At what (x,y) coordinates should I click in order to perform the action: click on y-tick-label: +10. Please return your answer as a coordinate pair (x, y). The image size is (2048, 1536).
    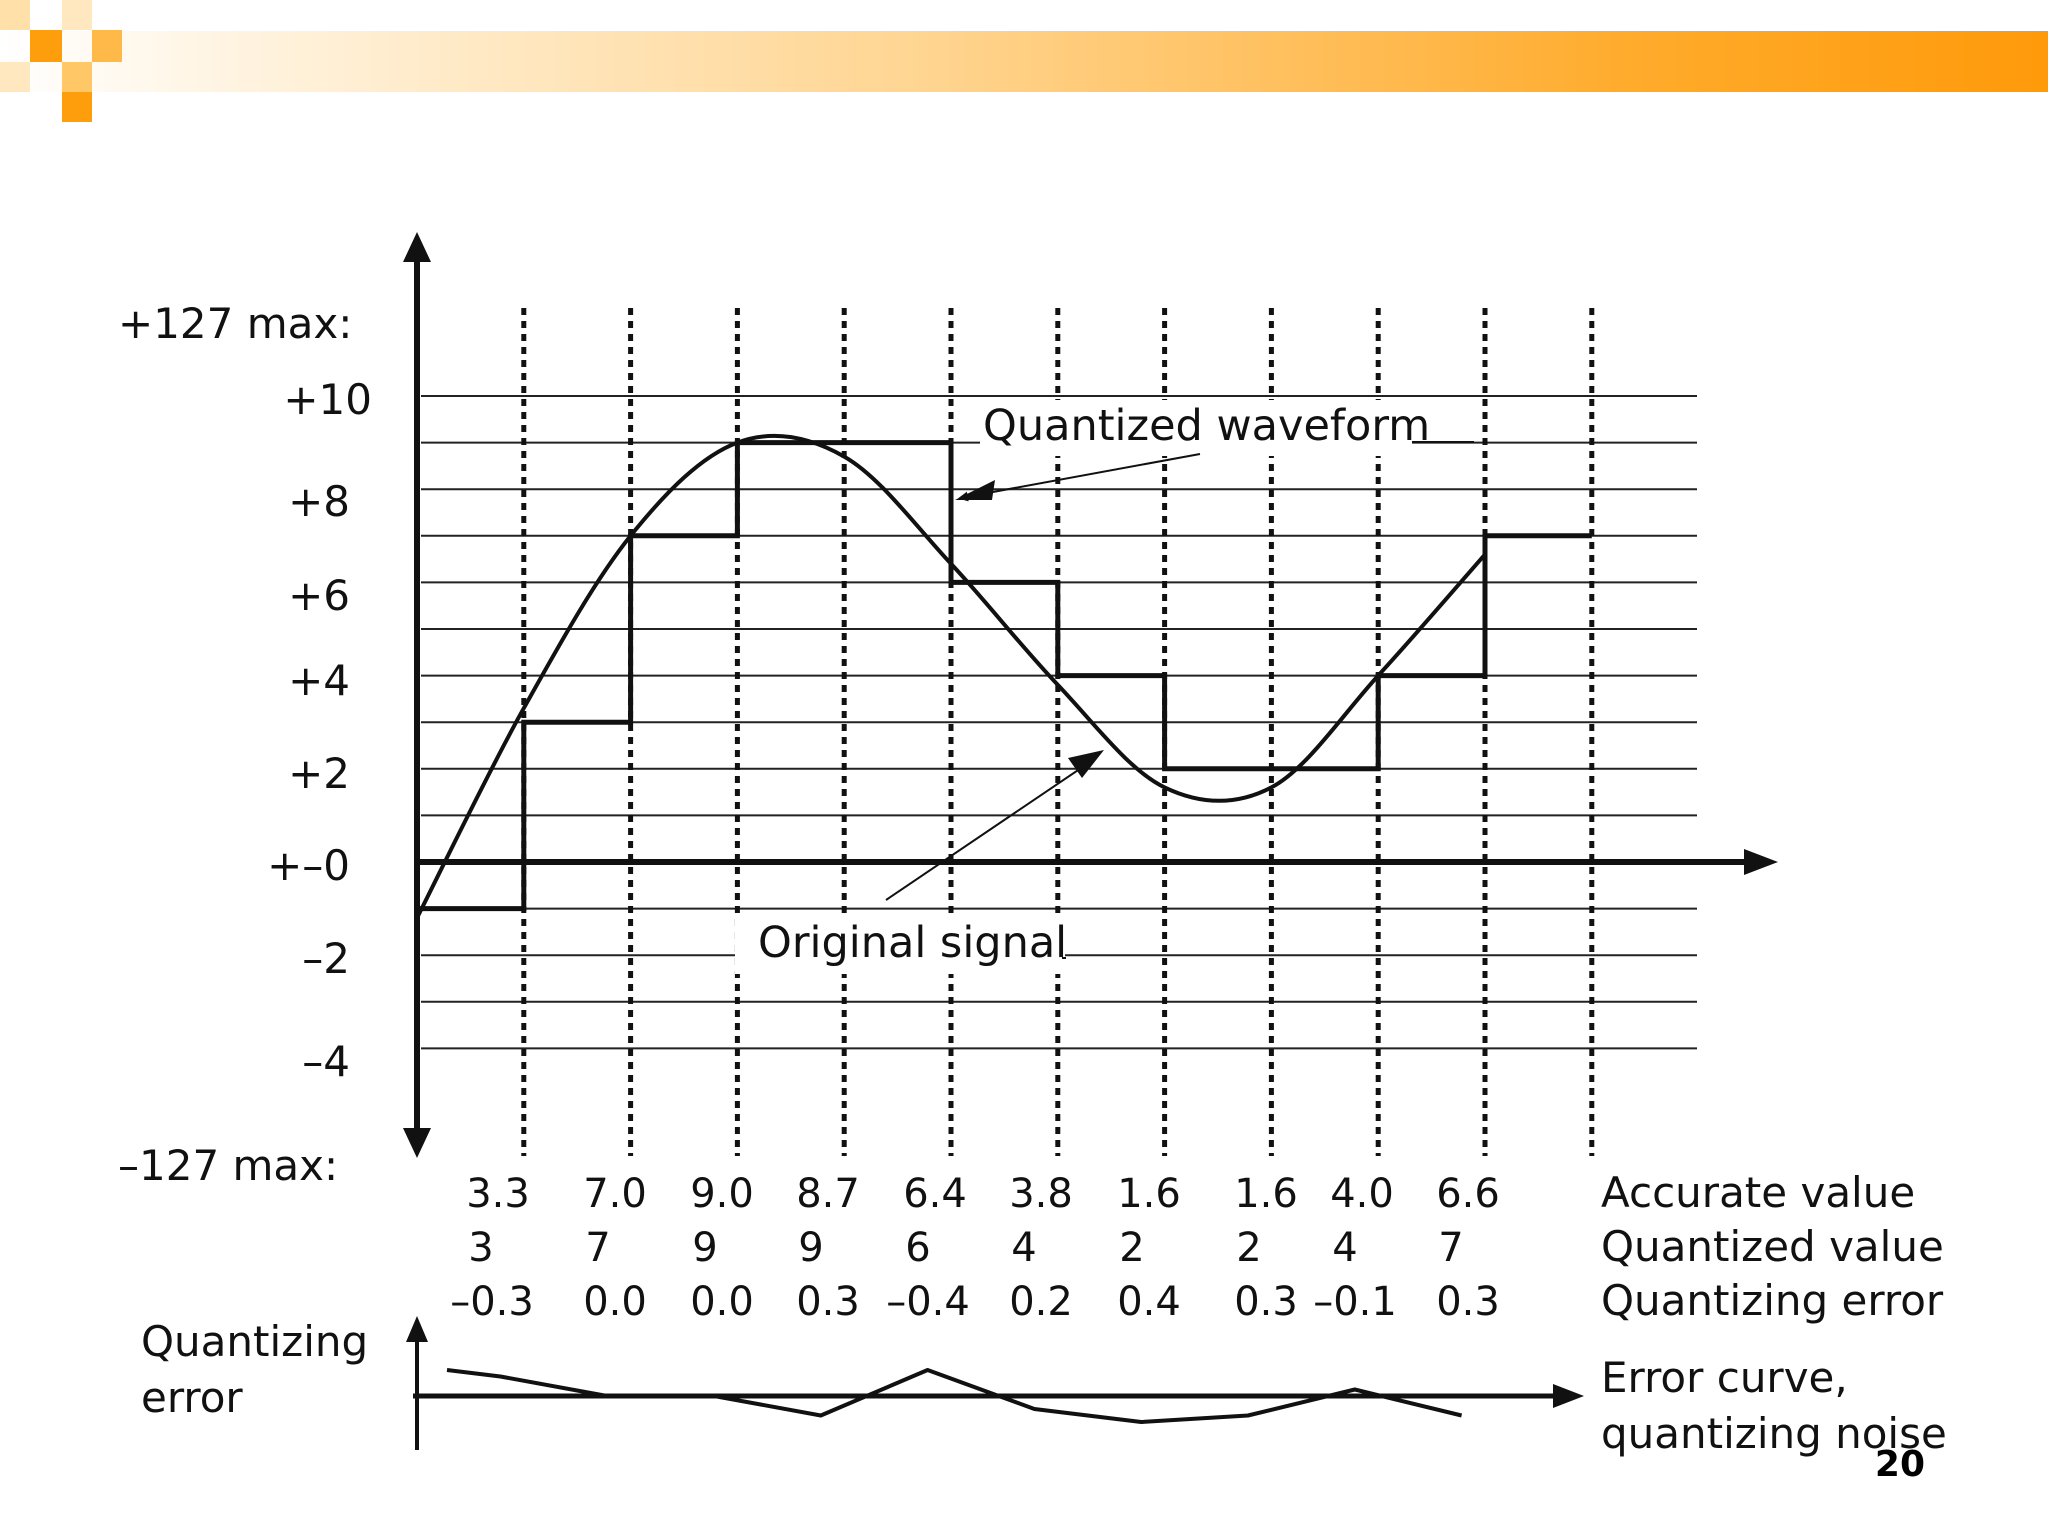
    Looking at the image, I should click on (327, 399).